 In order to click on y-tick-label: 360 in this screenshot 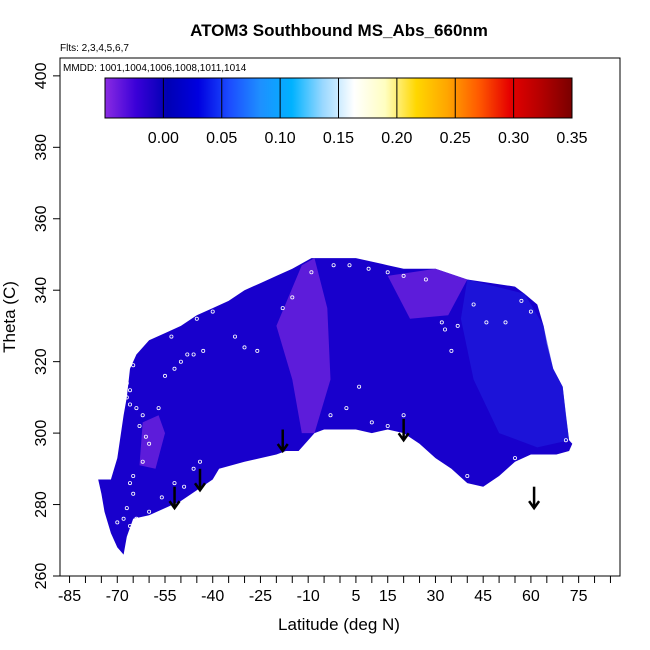, I will do `click(41, 218)`.